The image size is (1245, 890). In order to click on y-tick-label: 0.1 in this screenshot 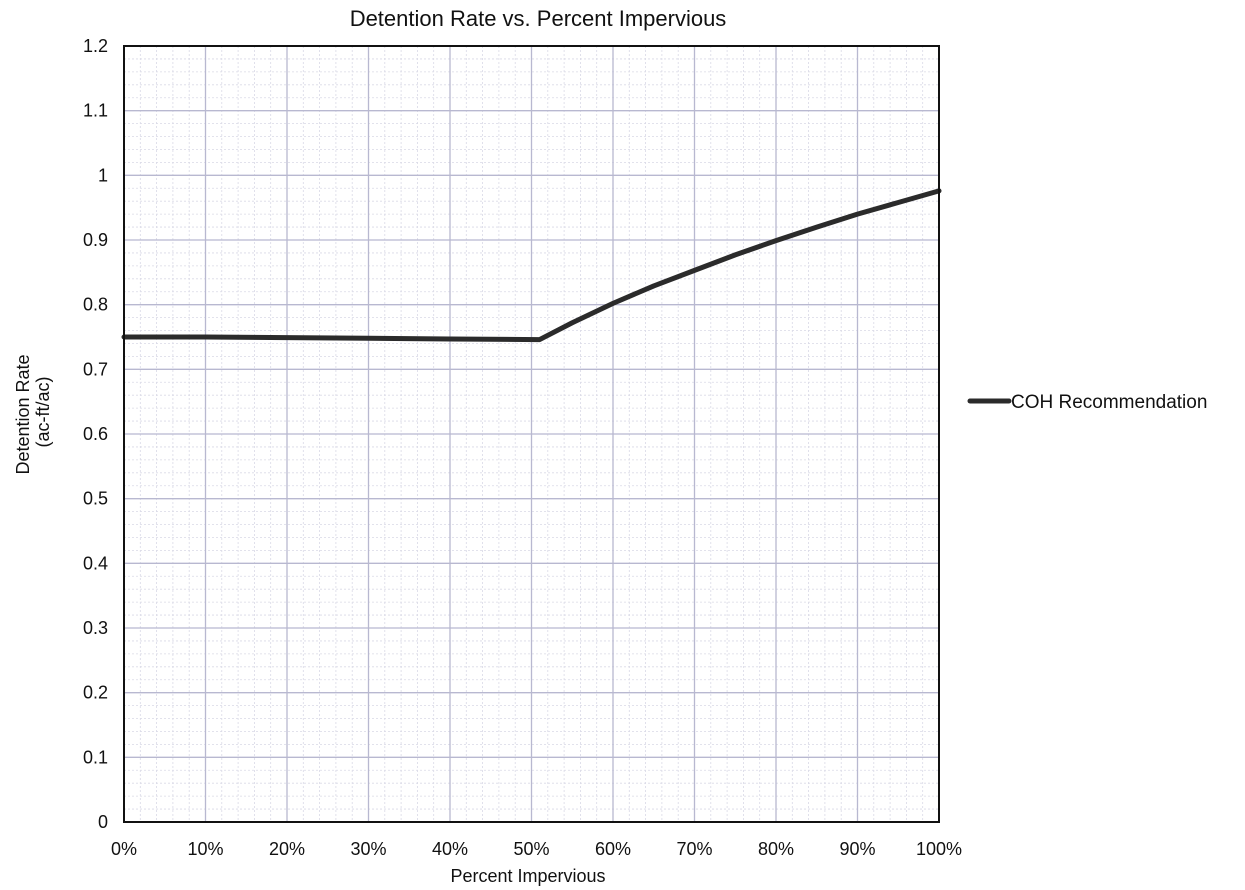, I will do `click(95, 757)`.